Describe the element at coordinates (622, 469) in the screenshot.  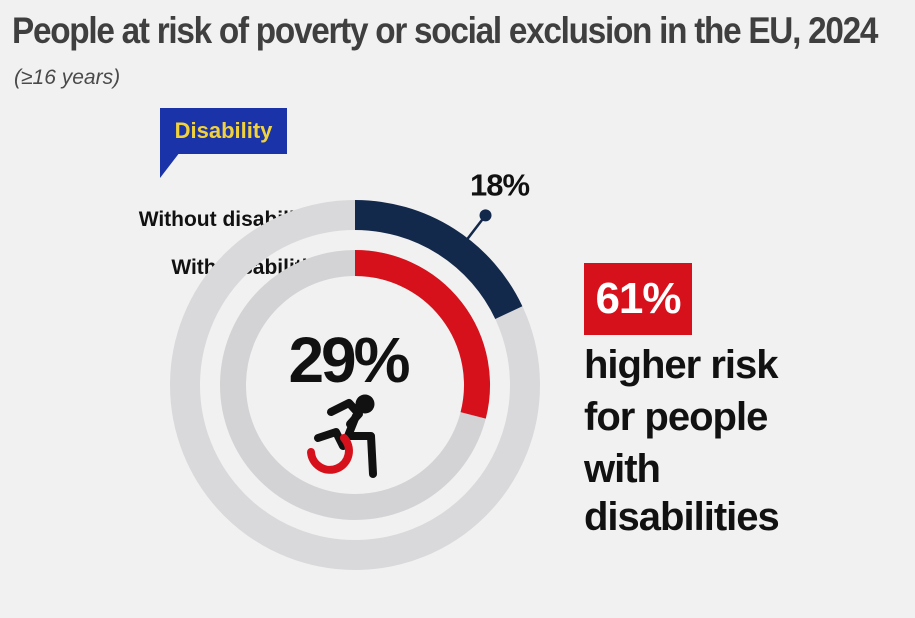
I see `highlight-text-line-3: with` at that location.